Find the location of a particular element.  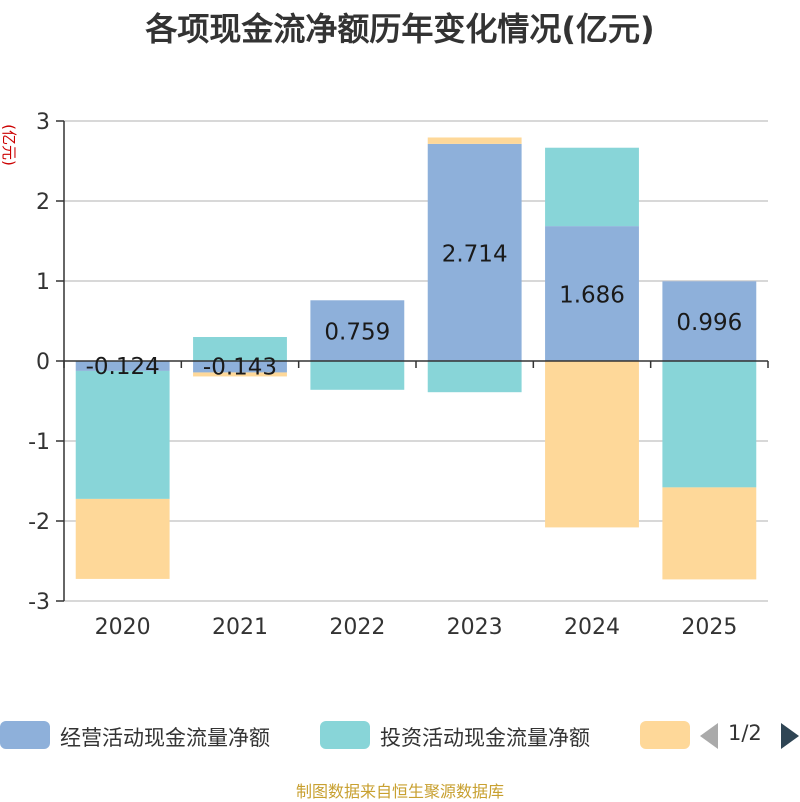

bar-2-2023 is located at coordinates (474, 377).